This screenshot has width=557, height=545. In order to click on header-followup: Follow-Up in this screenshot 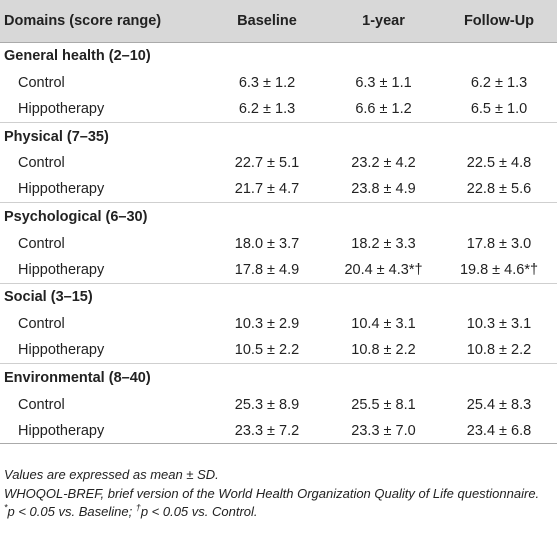, I will do `click(499, 21)`.